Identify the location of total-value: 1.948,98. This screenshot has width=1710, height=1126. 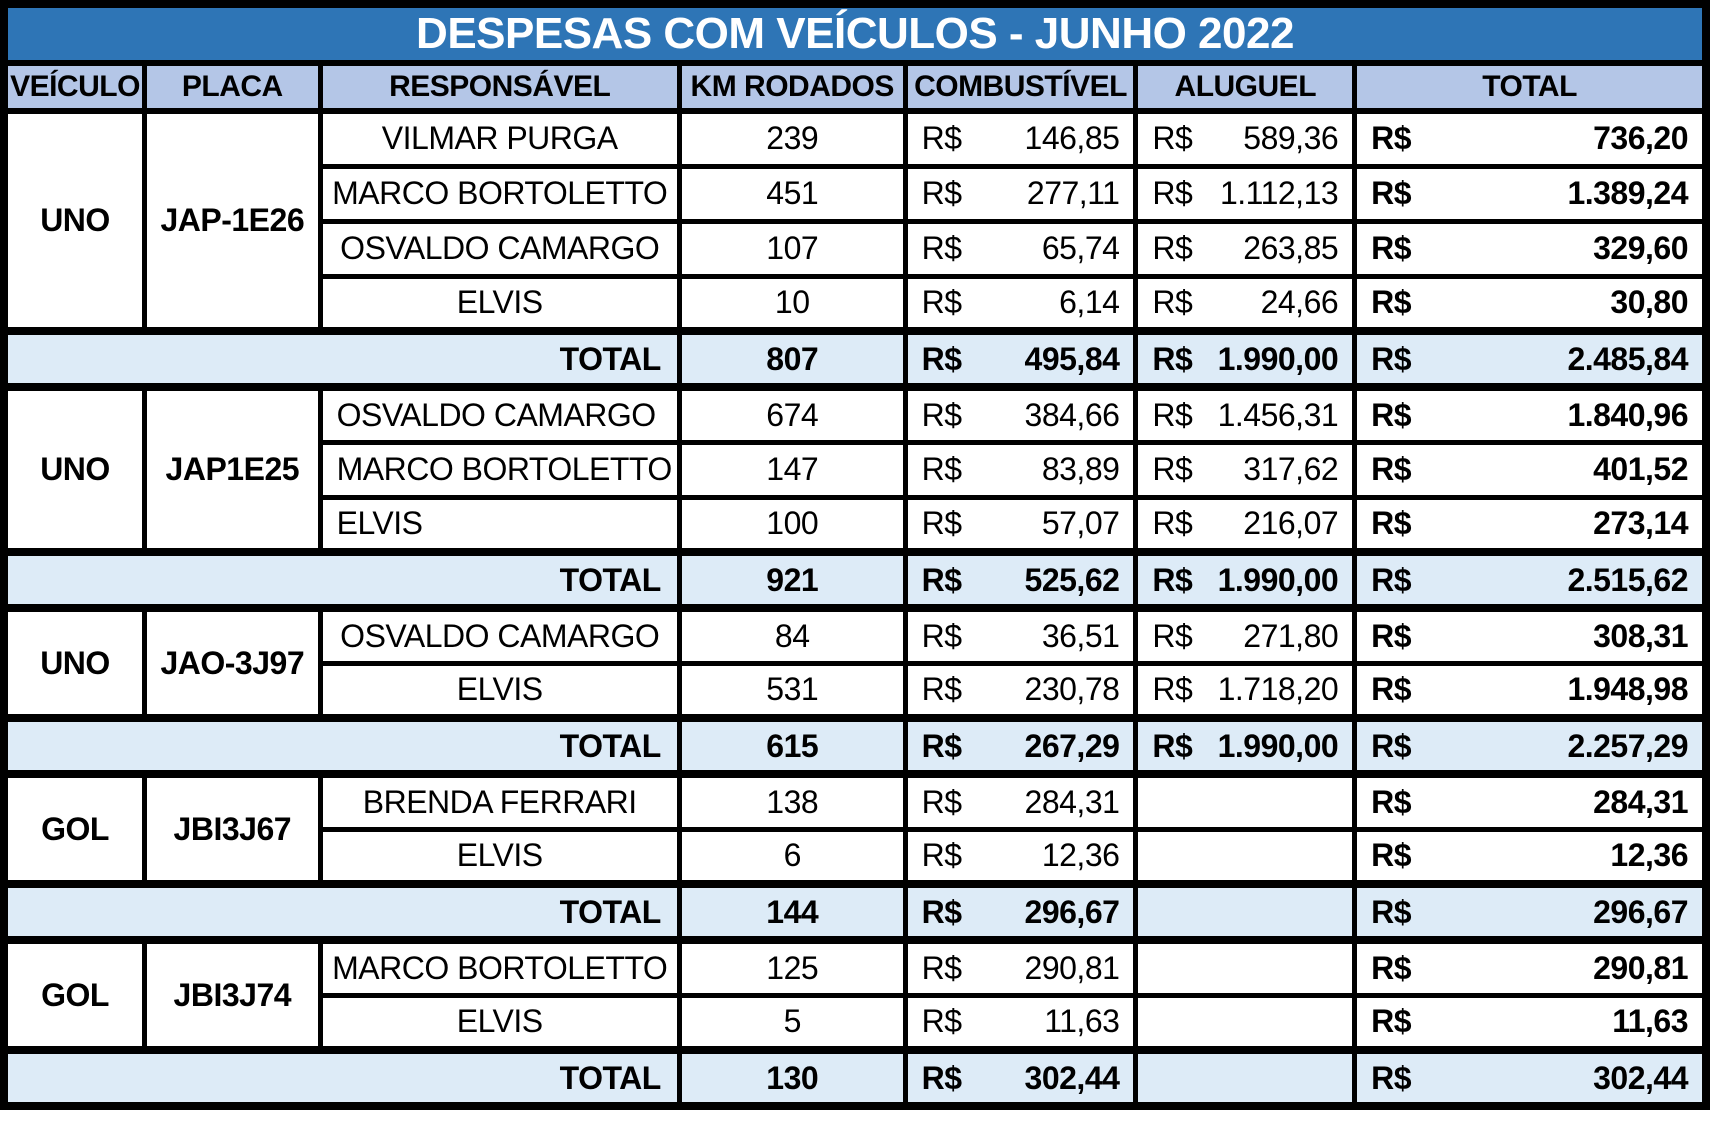
(1627, 689).